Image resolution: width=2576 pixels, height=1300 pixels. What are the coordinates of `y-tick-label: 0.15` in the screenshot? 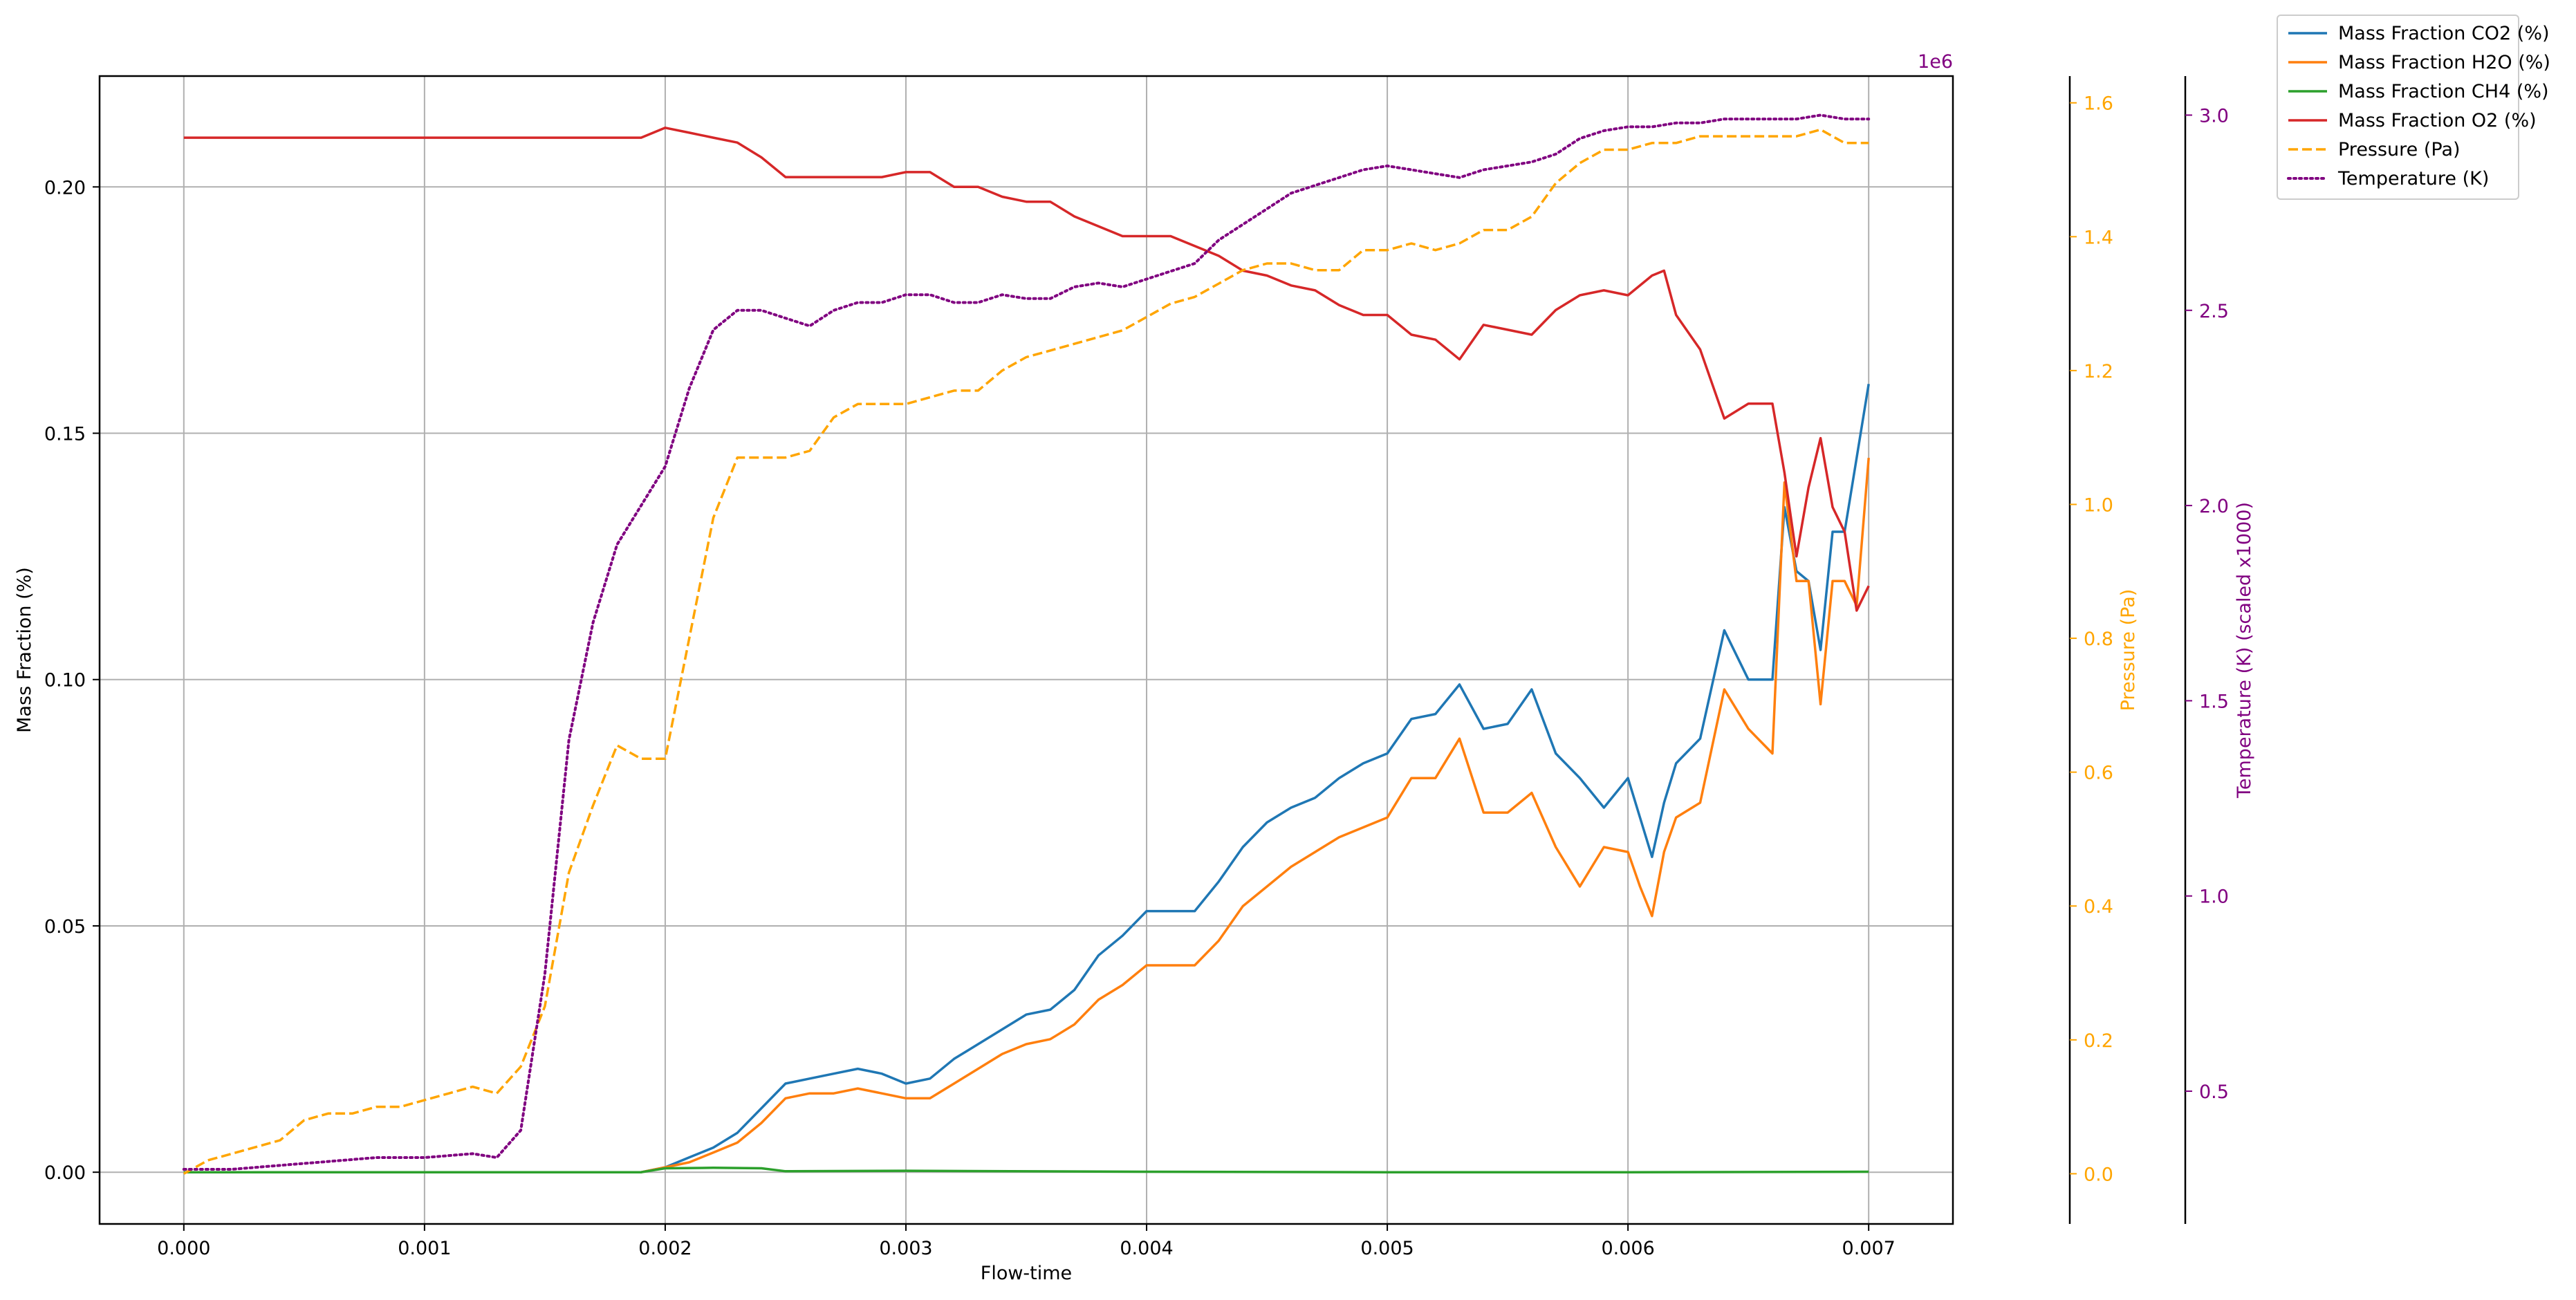 It's located at (65, 434).